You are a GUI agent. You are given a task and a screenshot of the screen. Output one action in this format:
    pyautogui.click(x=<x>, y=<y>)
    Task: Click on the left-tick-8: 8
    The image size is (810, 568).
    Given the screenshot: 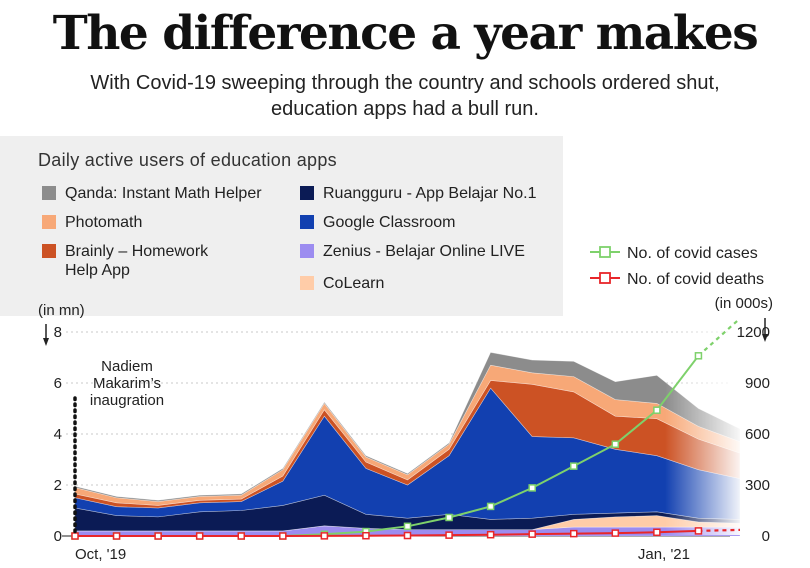 What is the action you would take?
    pyautogui.click(x=58, y=332)
    